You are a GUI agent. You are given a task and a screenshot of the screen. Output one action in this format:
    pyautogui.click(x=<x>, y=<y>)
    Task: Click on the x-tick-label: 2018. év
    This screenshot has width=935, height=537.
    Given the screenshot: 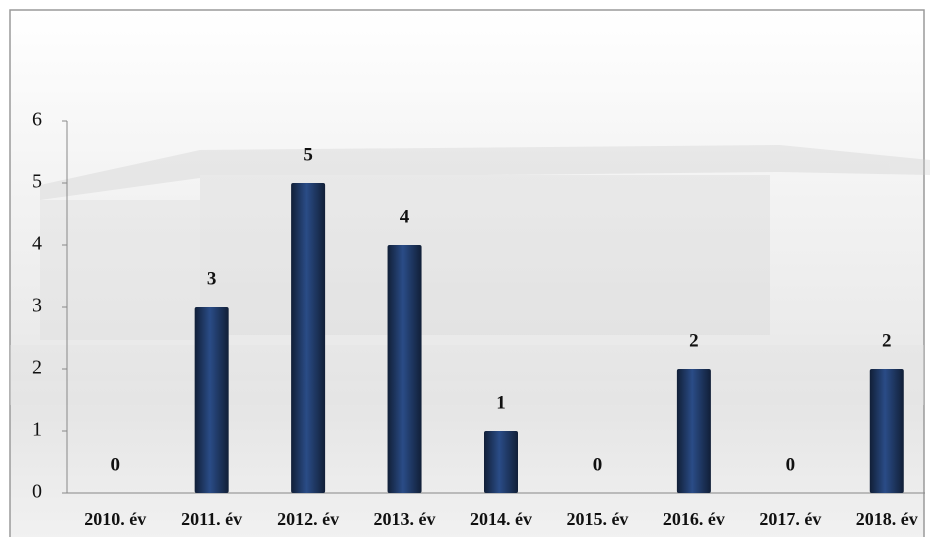 What is the action you would take?
    pyautogui.click(x=887, y=519)
    